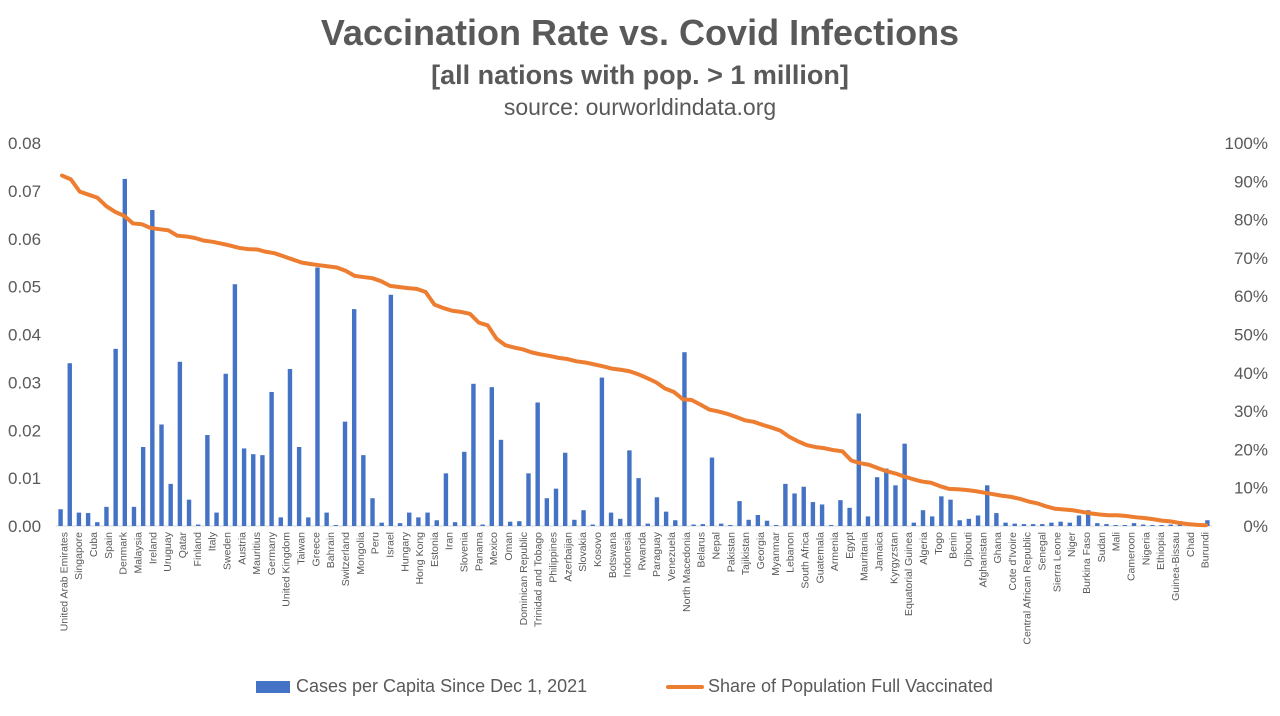 The width and height of the screenshot is (1280, 716). What do you see at coordinates (539, 579) in the screenshot?
I see `x-tick-label: Trinidad and Tobago` at bounding box center [539, 579].